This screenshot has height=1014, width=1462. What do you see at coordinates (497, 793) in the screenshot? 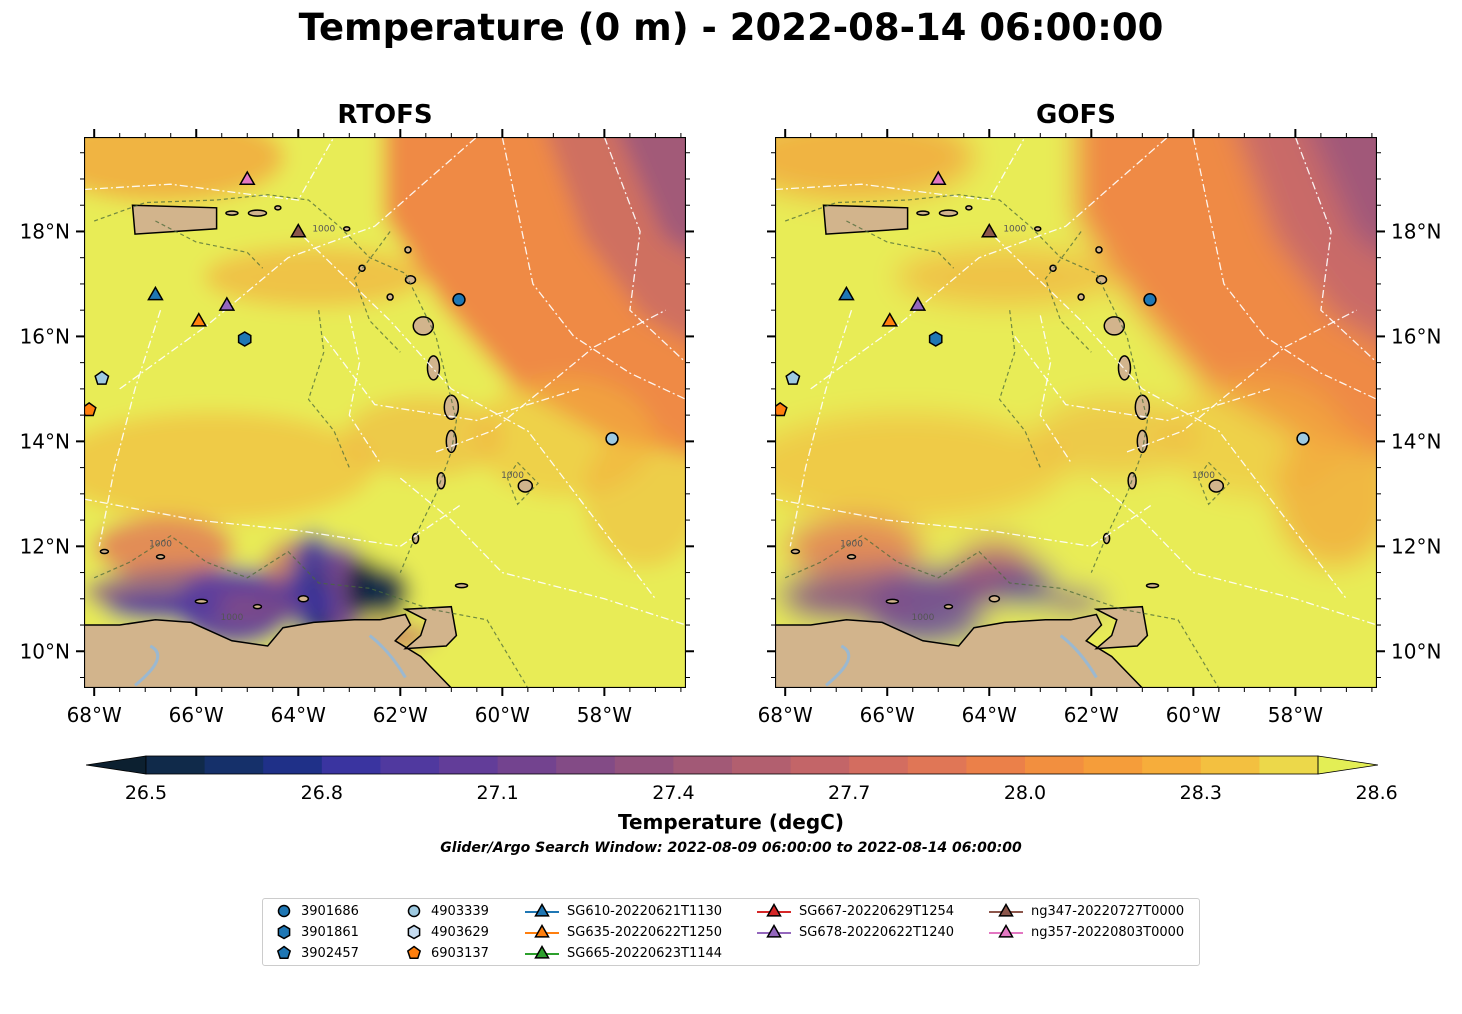
I see `colorbar-tick: 27.1` at bounding box center [497, 793].